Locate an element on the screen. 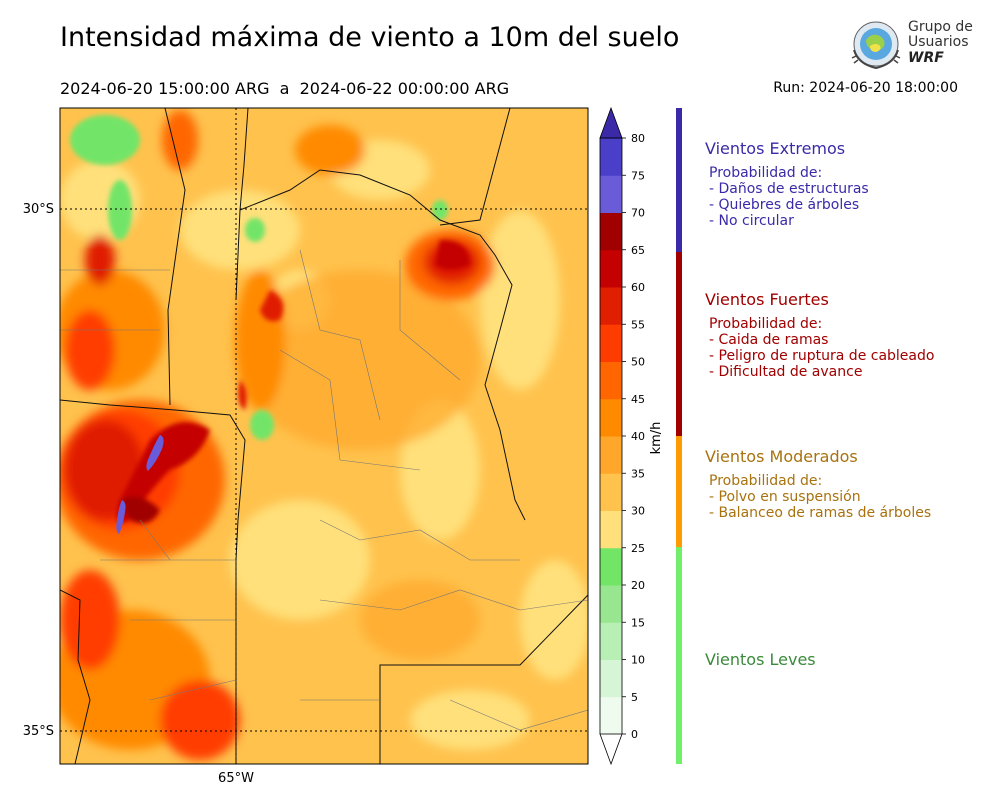 The image size is (1000, 800). globe-icon is located at coordinates (876, 45).